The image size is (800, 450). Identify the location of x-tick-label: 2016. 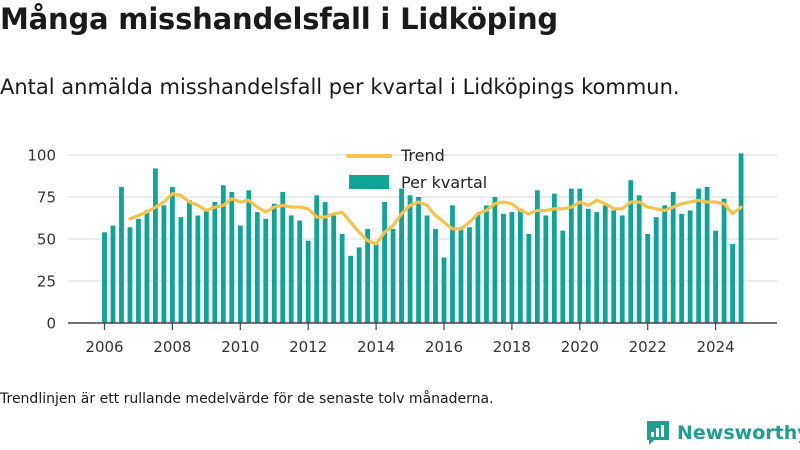
(444, 347).